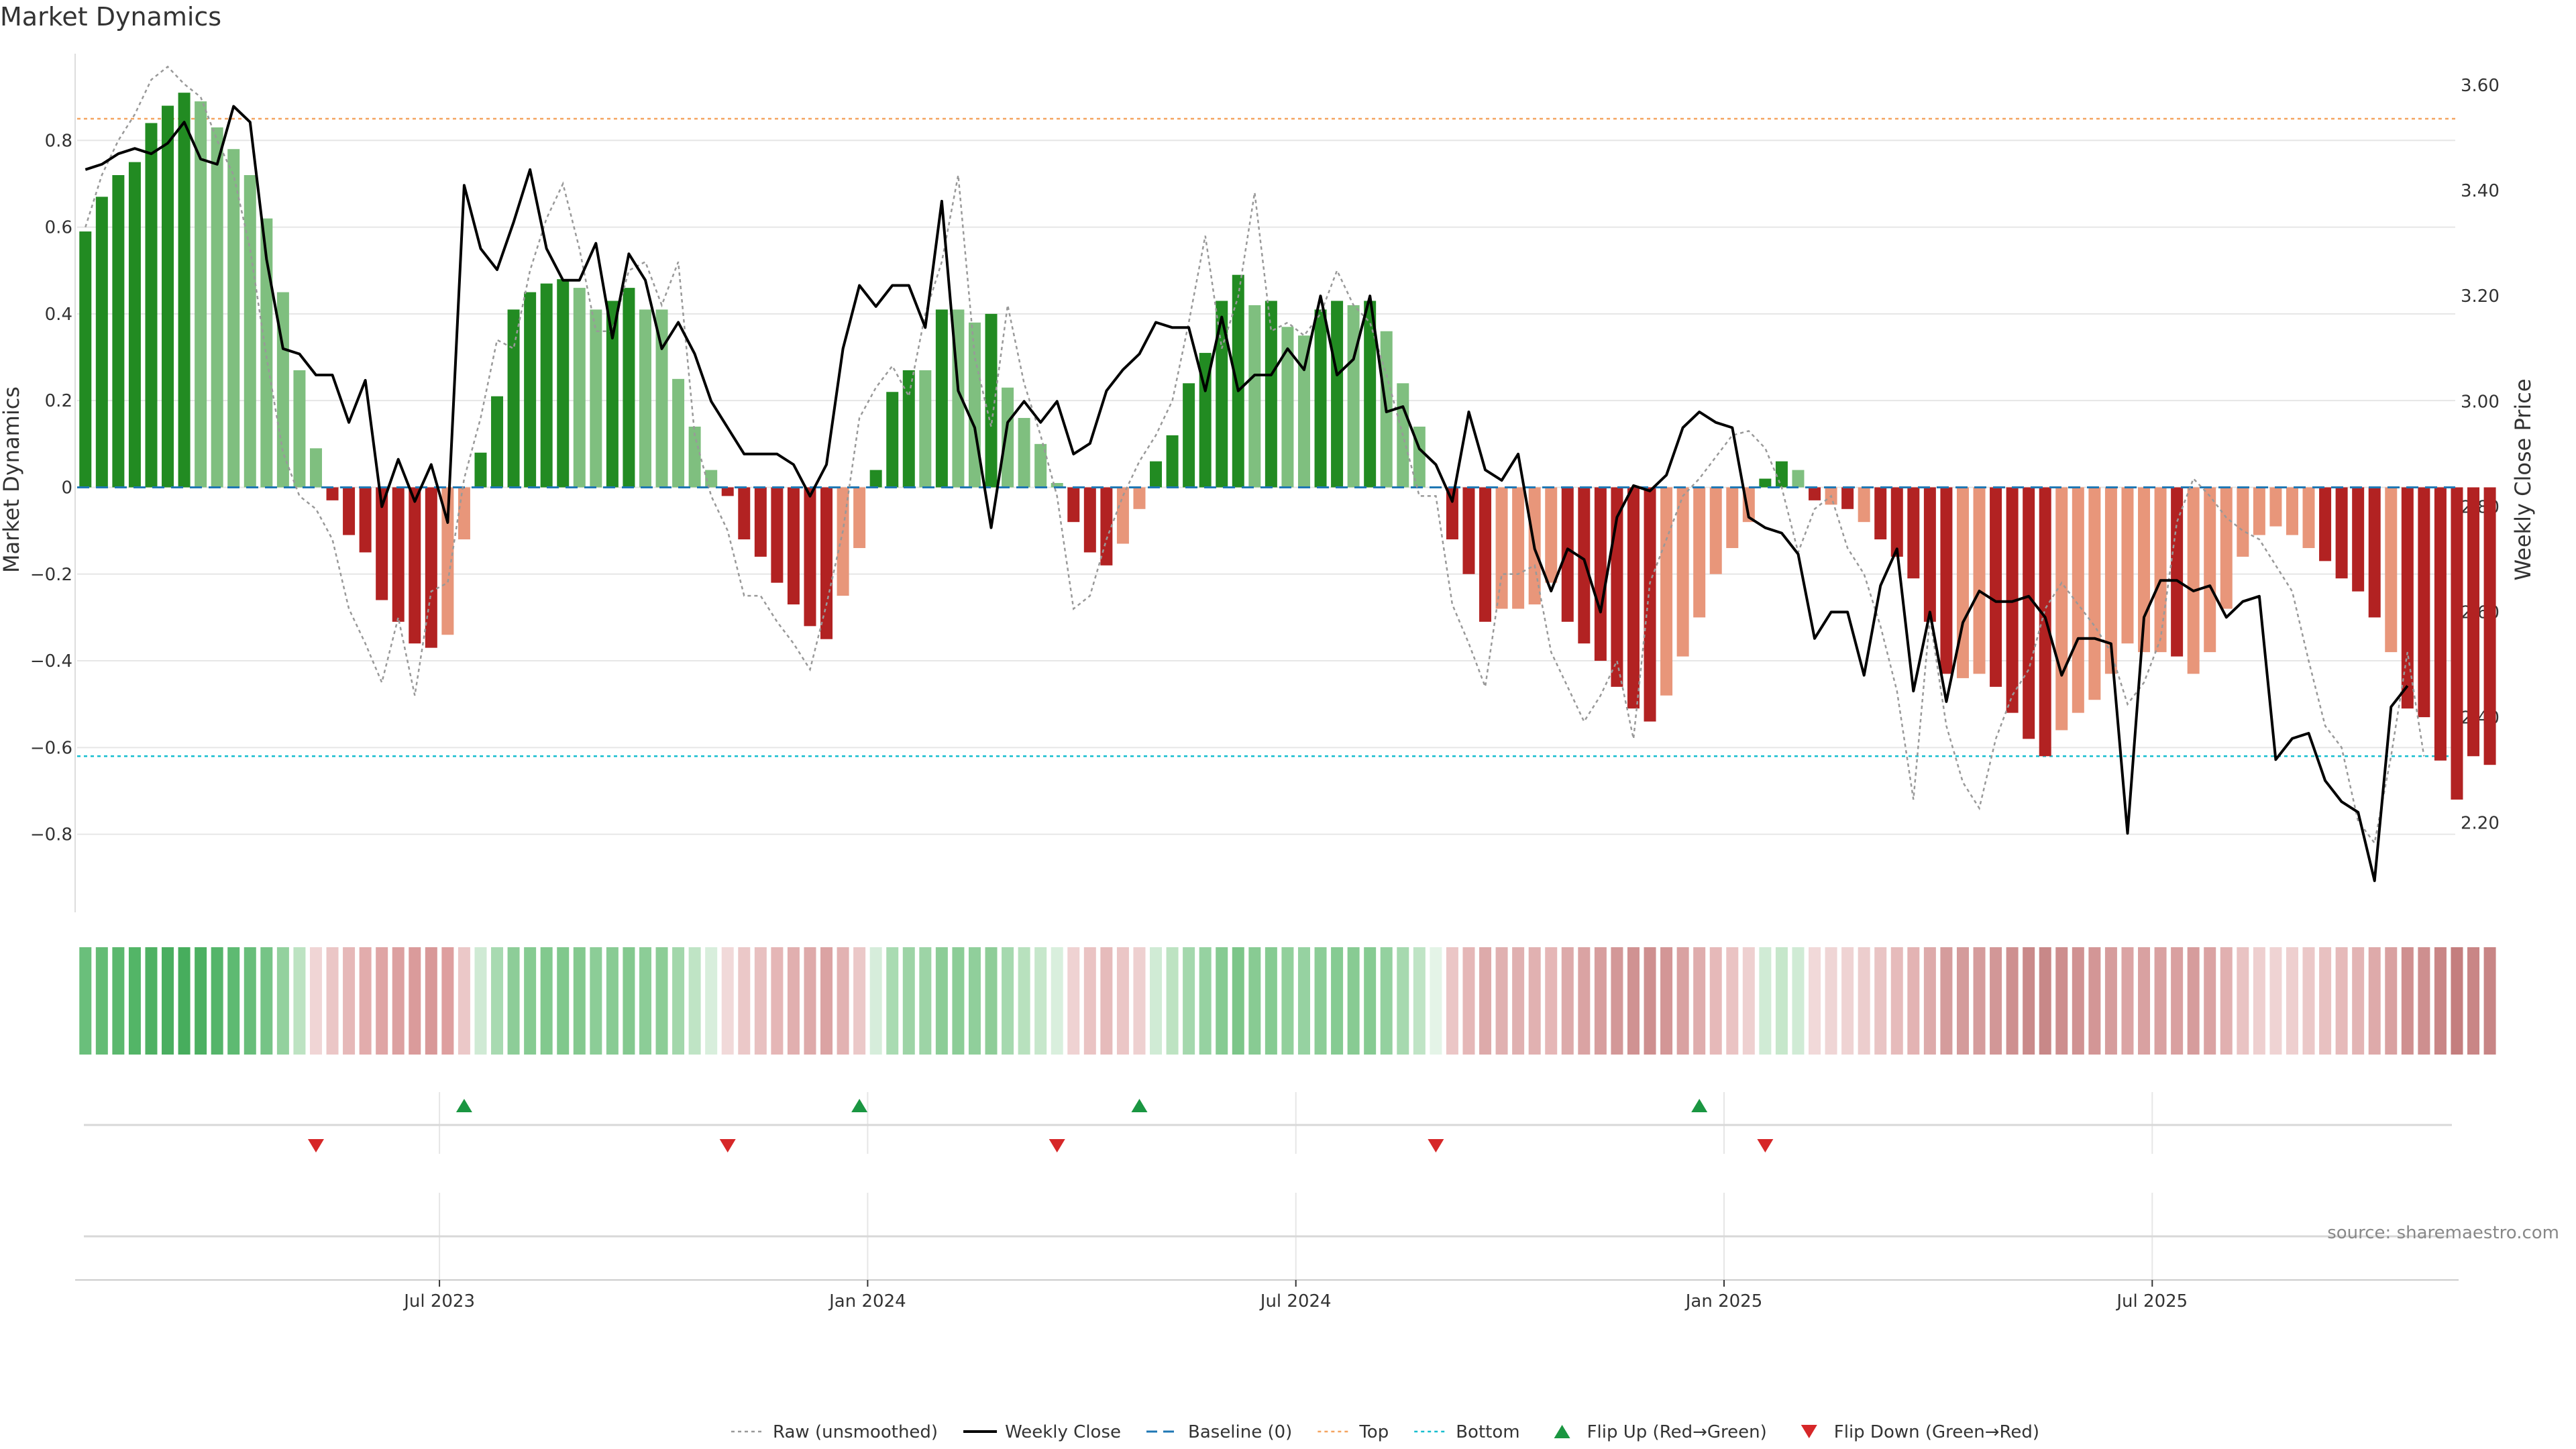 This screenshot has width=2576, height=1449. Describe the element at coordinates (867, 1301) in the screenshot. I see `x-tick-label: Jan 2024` at that location.